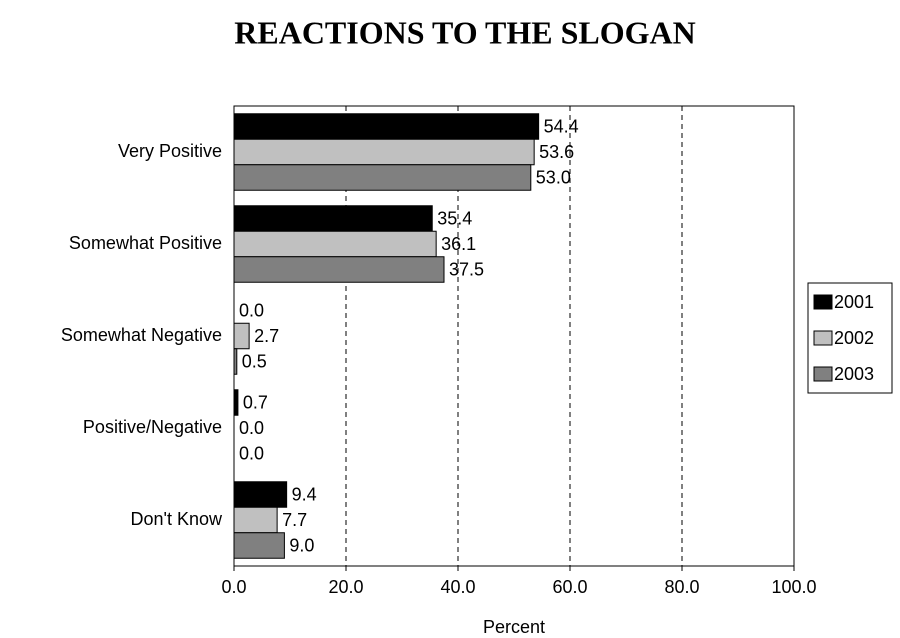  I want to click on data-label: 53.6, so click(556, 152).